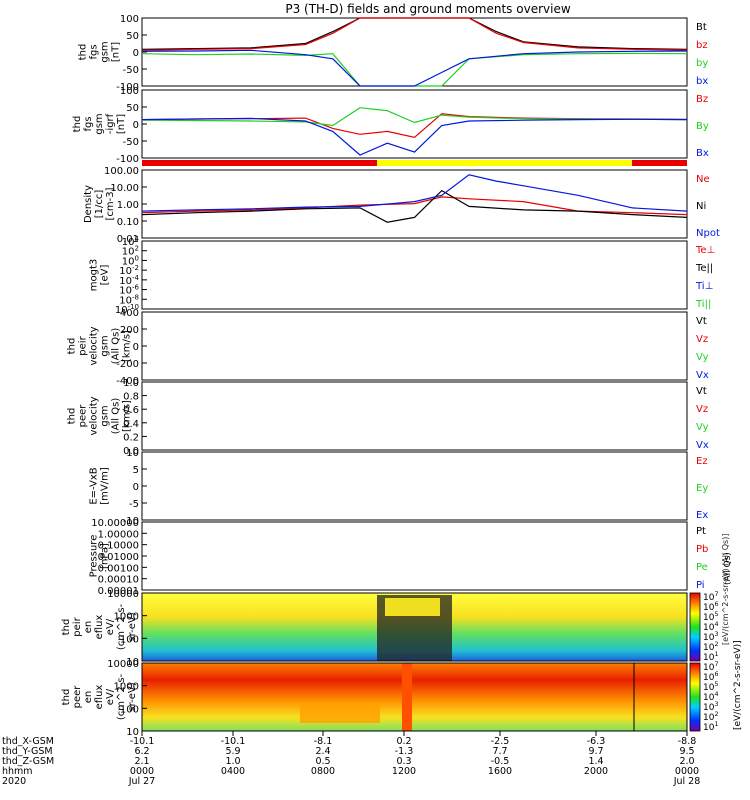  I want to click on legend-efield: Ez Ey Ex, so click(702, 488).